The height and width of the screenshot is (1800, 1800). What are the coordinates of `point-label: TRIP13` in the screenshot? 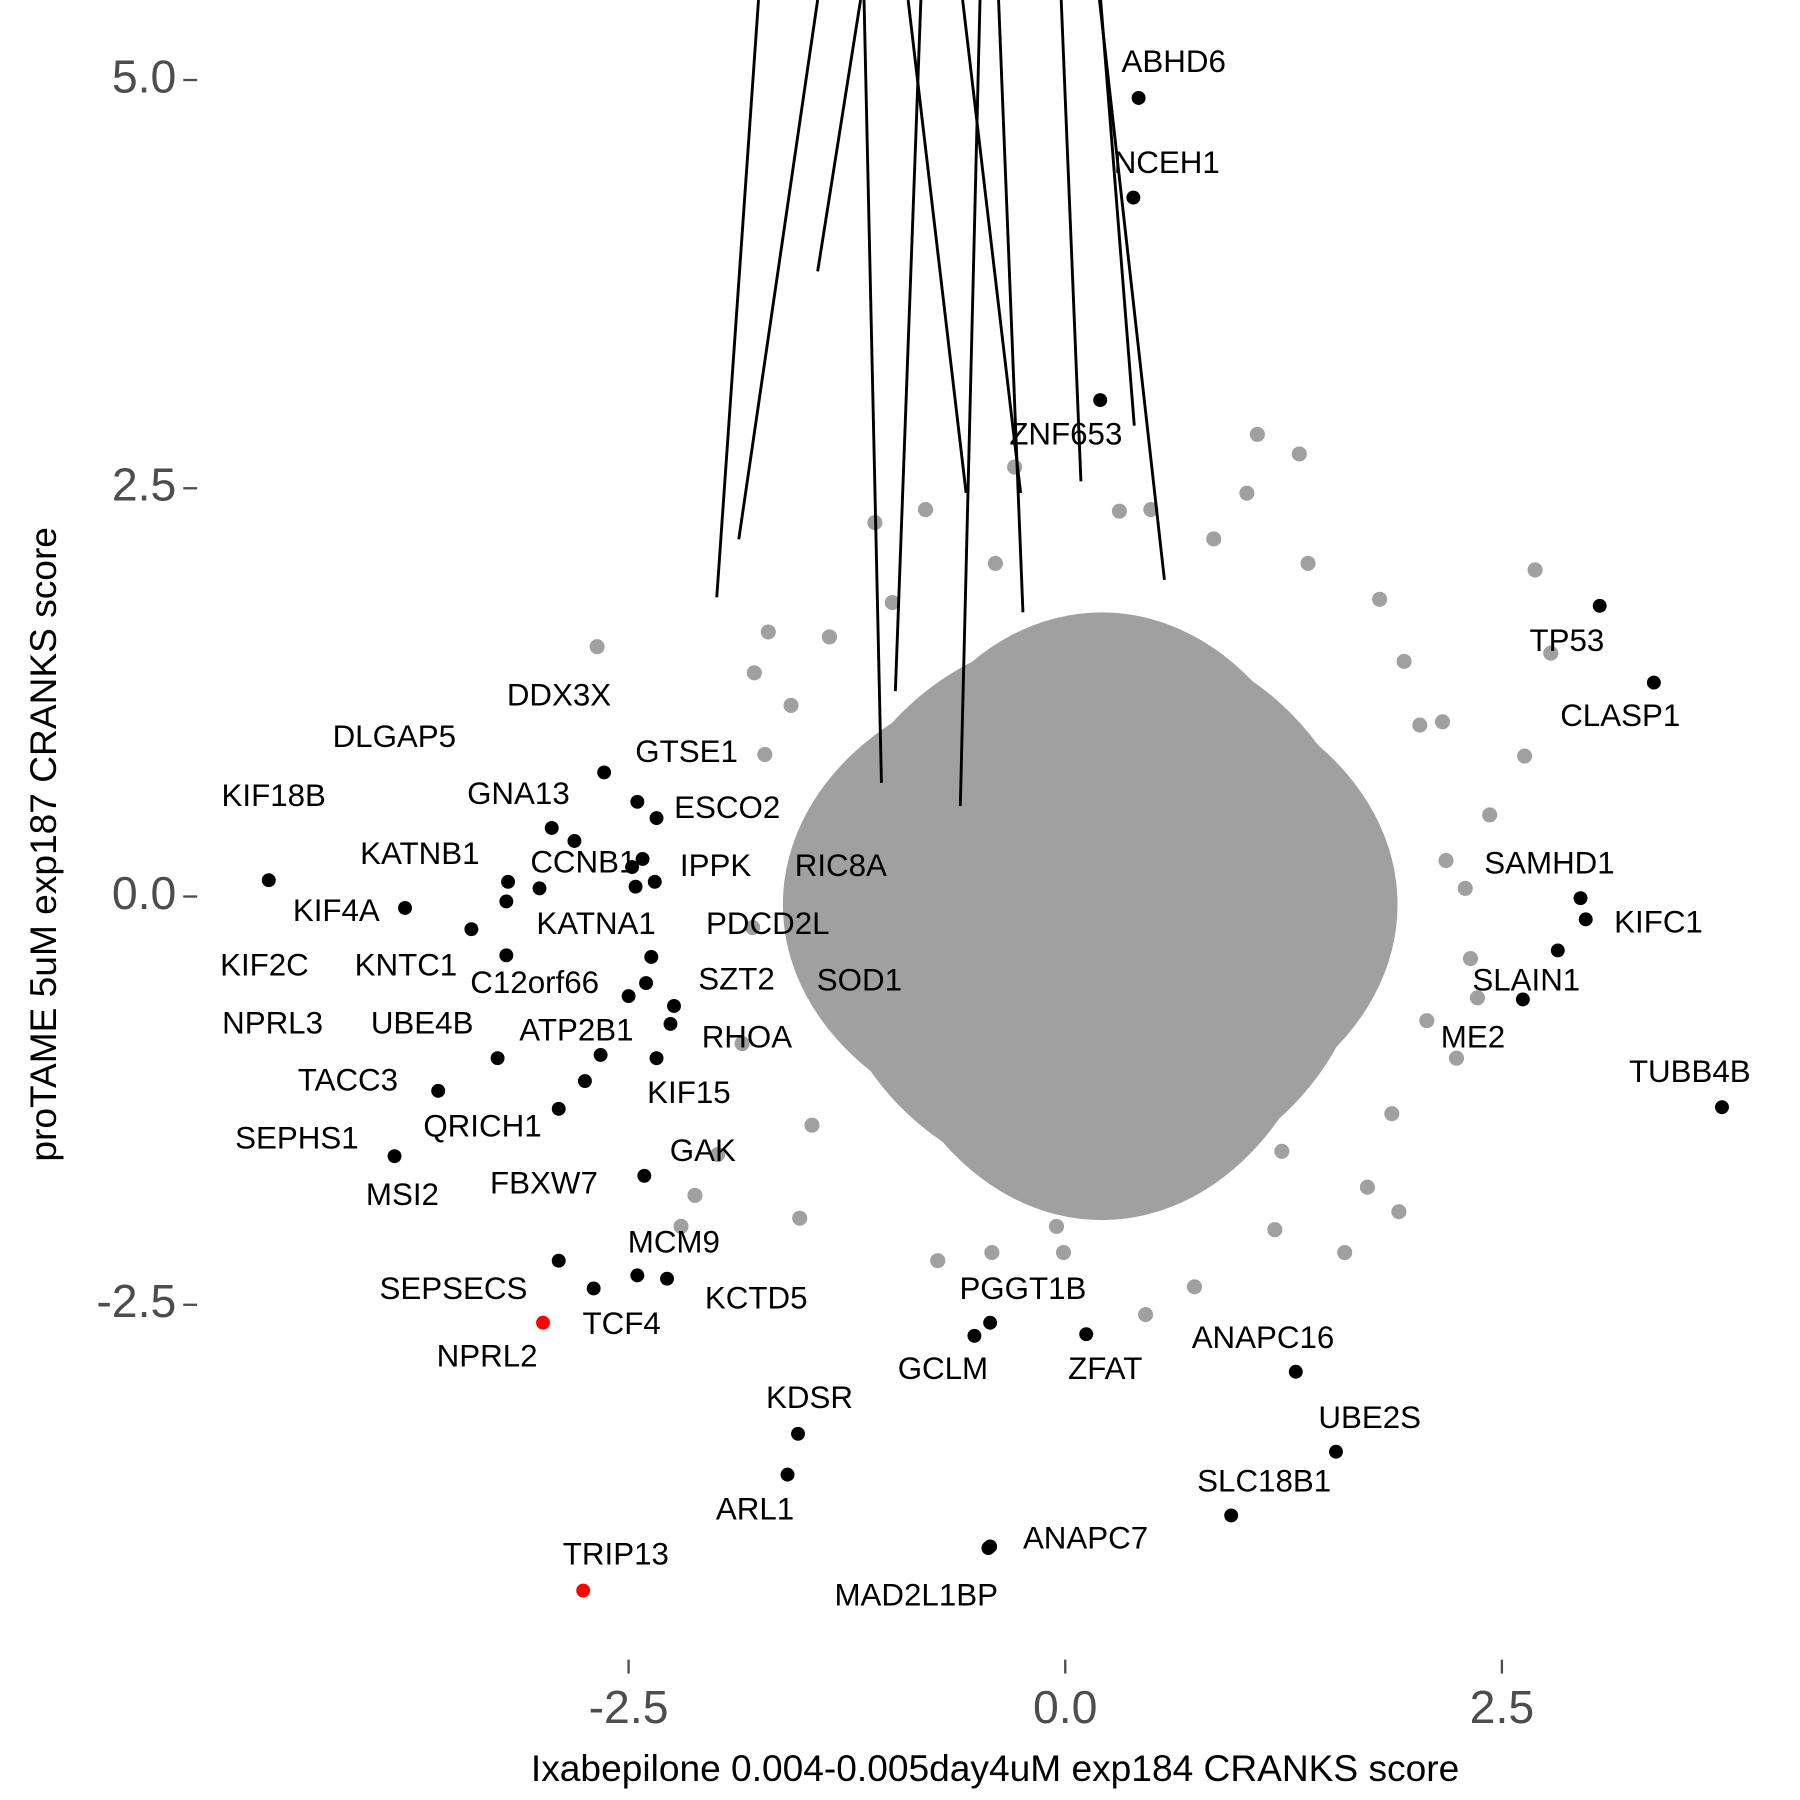 It's located at (616, 1554).